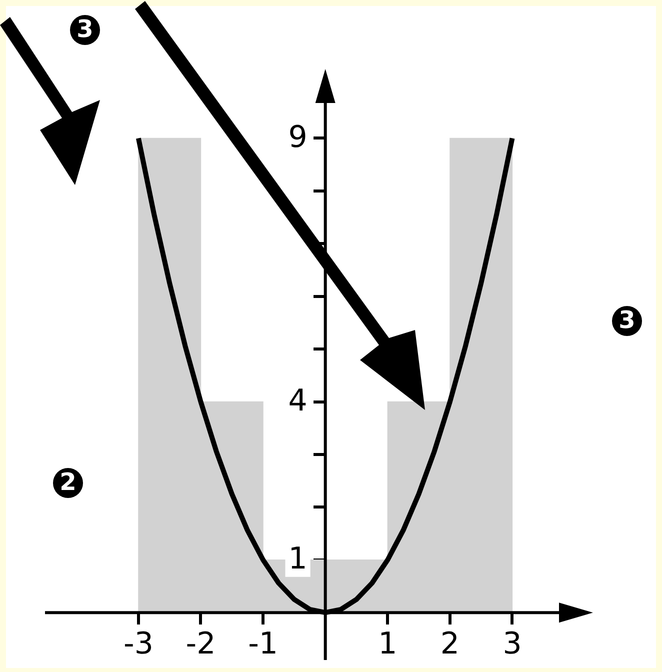 Image resolution: width=662 pixels, height=672 pixels. Describe the element at coordinates (201, 644) in the screenshot. I see `x-tick-label: -2` at that location.